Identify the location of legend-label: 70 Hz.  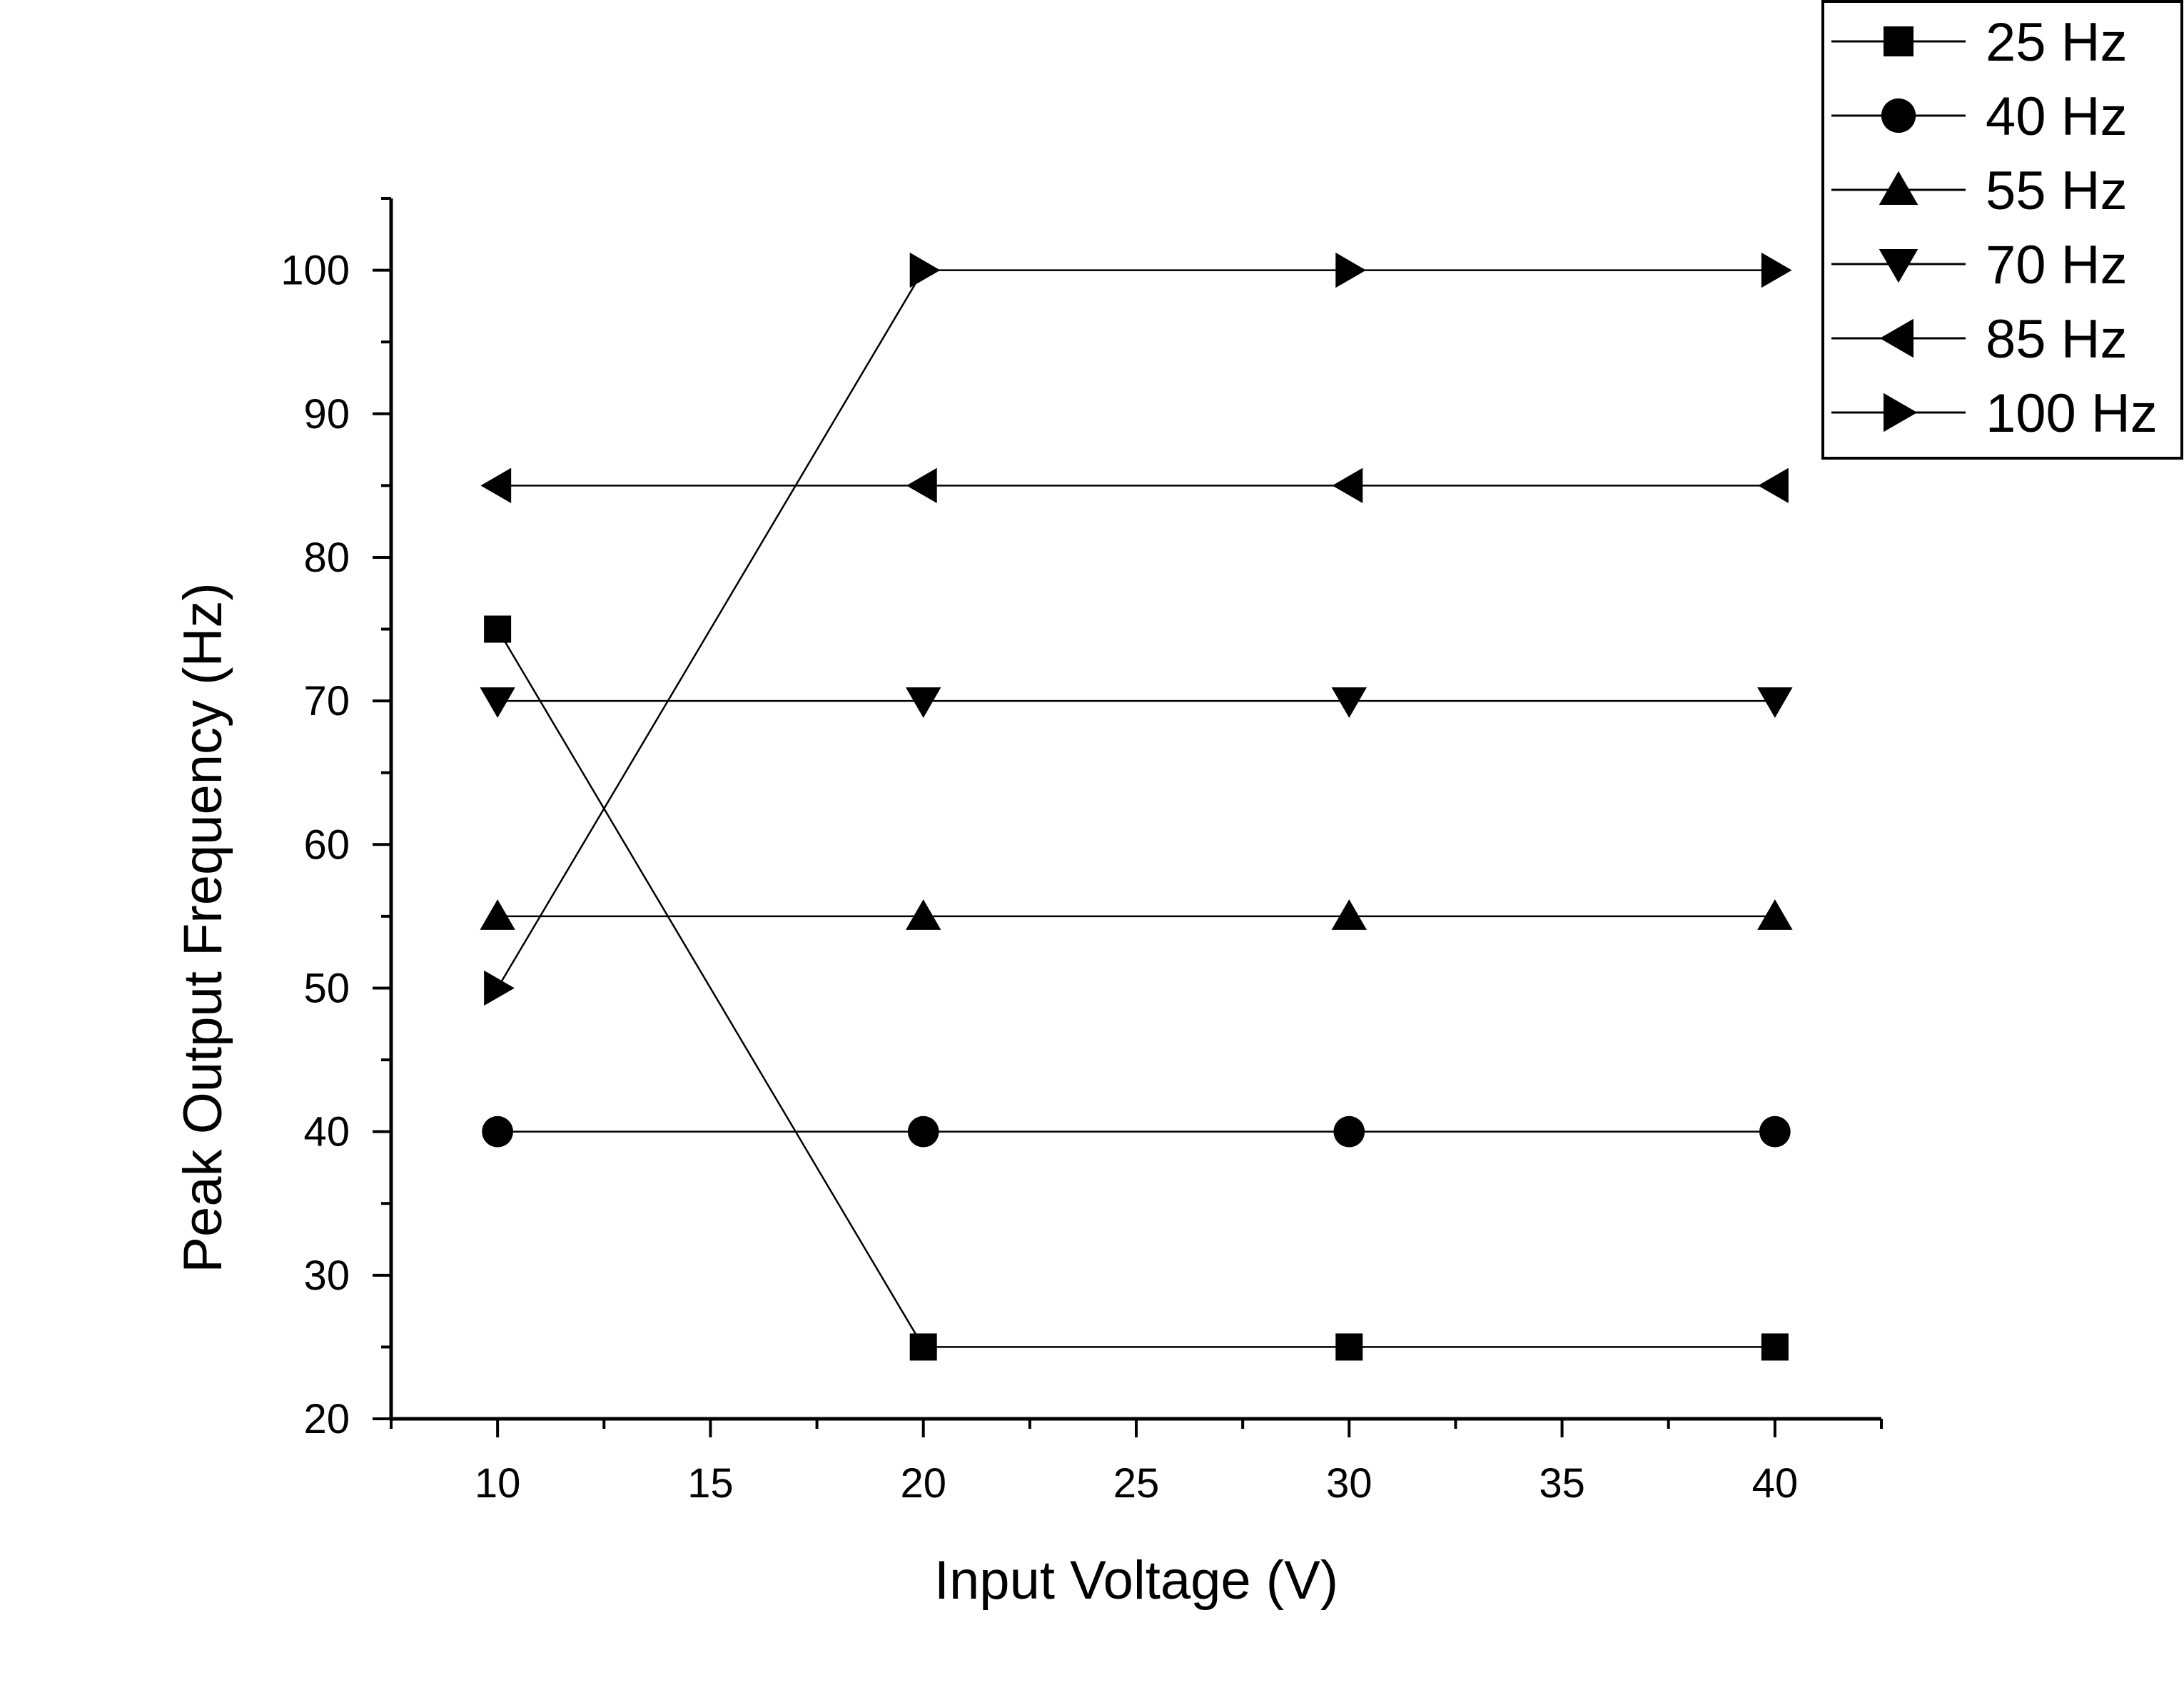
(2057, 265).